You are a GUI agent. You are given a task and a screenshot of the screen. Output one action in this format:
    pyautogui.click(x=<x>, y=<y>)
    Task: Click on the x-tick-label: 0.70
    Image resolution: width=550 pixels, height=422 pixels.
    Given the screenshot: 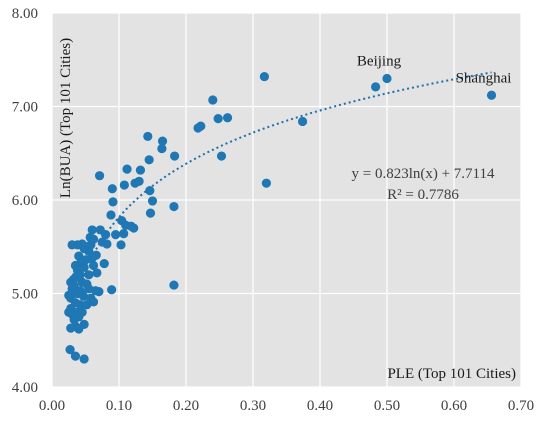 What is the action you would take?
    pyautogui.click(x=521, y=406)
    